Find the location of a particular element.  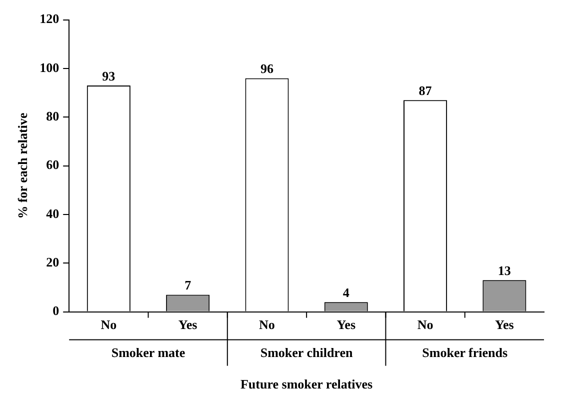

y-tick-label: 100 is located at coordinates (50, 67).